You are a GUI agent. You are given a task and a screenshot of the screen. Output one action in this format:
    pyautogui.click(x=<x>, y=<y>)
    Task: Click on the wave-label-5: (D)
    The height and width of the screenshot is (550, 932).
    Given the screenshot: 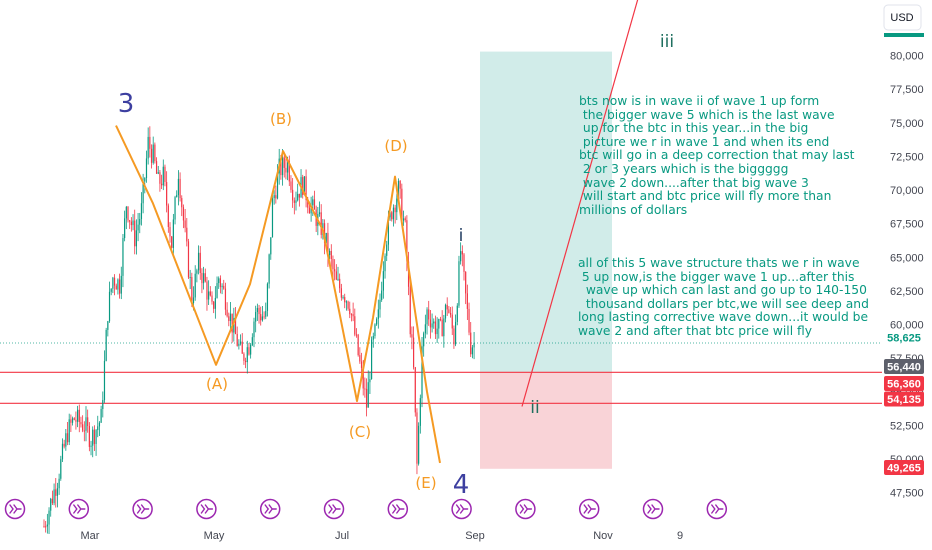 What is the action you would take?
    pyautogui.click(x=395, y=146)
    